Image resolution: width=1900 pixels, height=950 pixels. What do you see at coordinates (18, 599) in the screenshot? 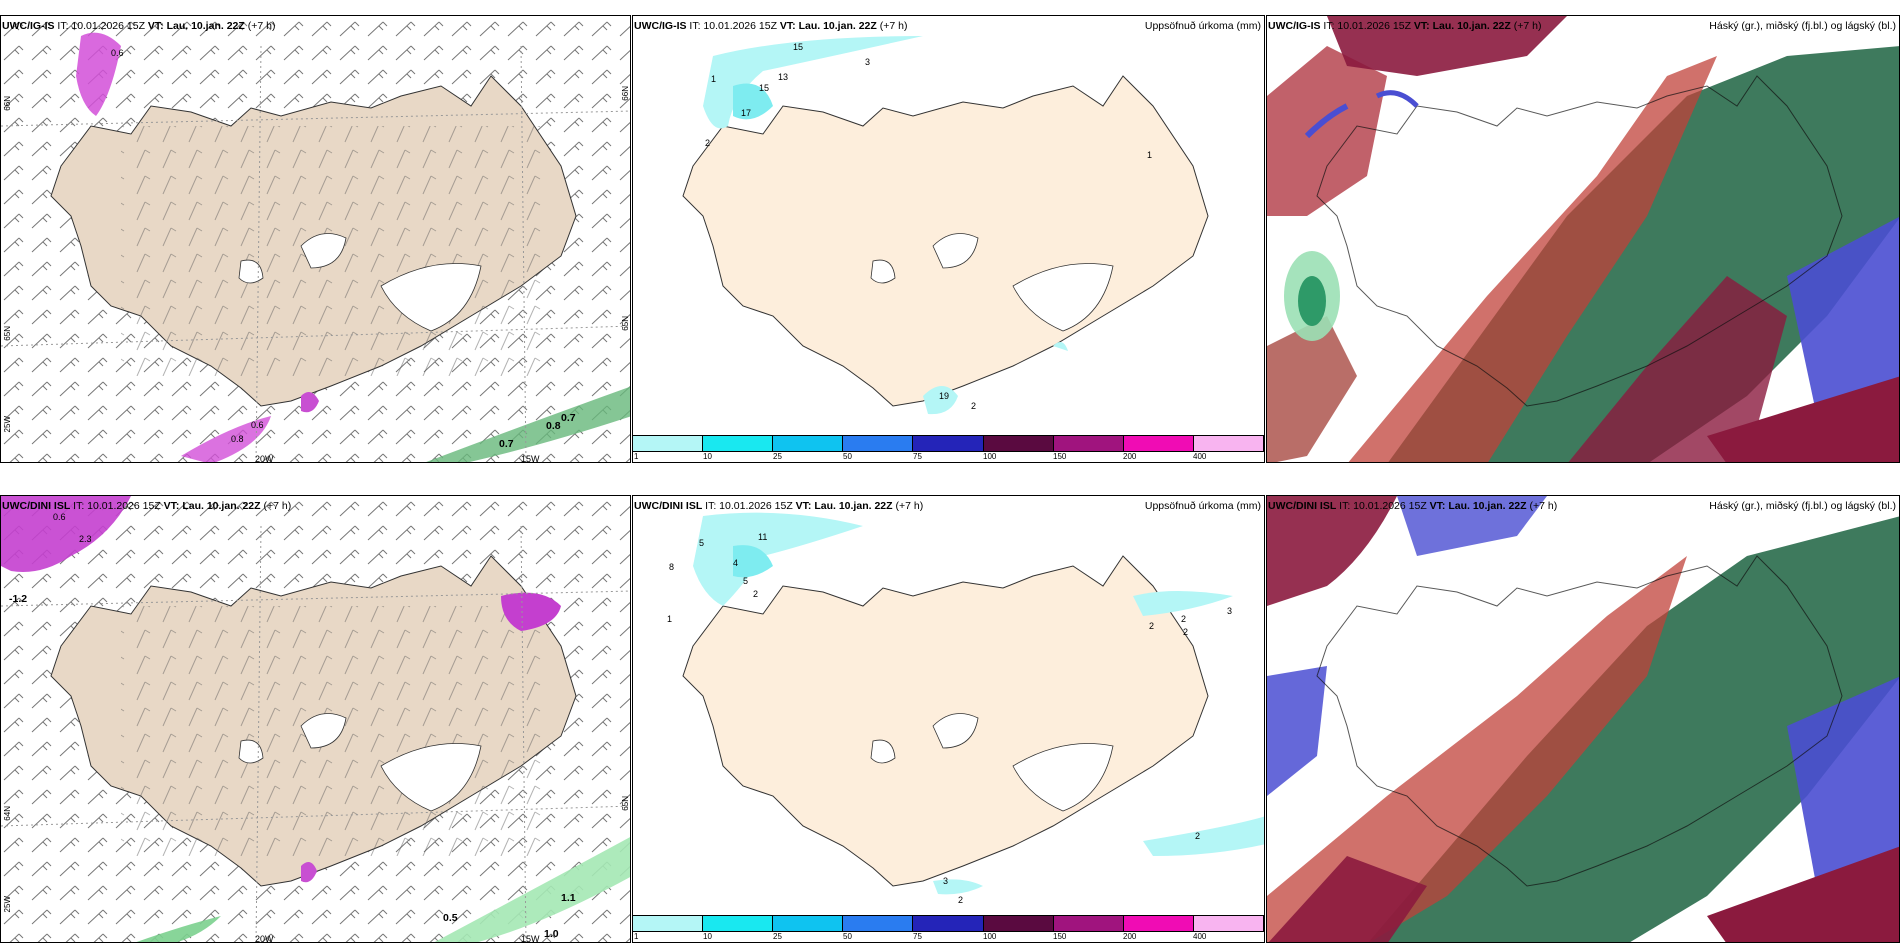
I see `wind-label: -1.2` at bounding box center [18, 599].